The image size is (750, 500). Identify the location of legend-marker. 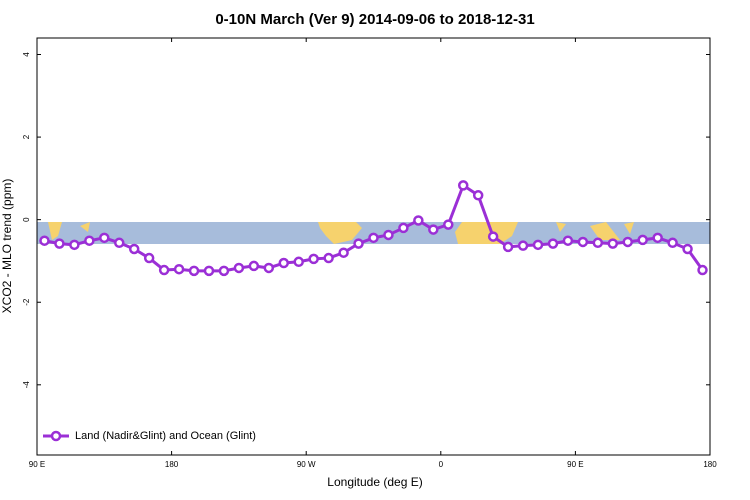
(56, 436).